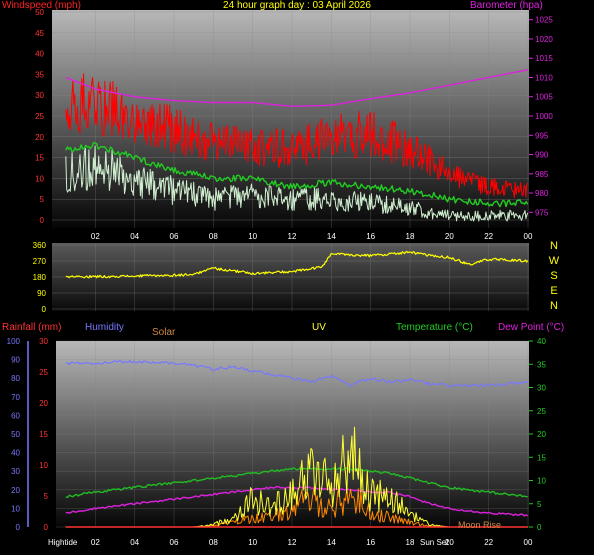 Image resolution: width=594 pixels, height=555 pixels. I want to click on direction-series, so click(297, 264).